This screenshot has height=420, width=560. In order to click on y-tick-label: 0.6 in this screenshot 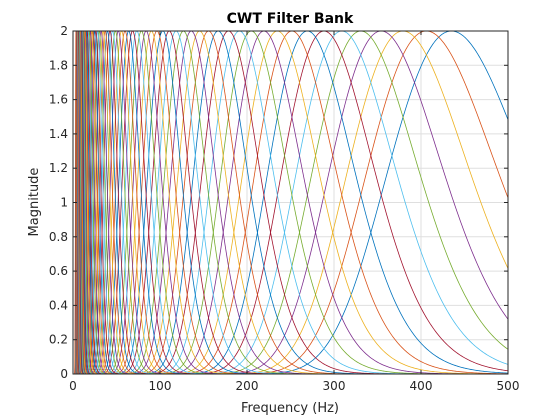, I will do `click(58, 271)`.